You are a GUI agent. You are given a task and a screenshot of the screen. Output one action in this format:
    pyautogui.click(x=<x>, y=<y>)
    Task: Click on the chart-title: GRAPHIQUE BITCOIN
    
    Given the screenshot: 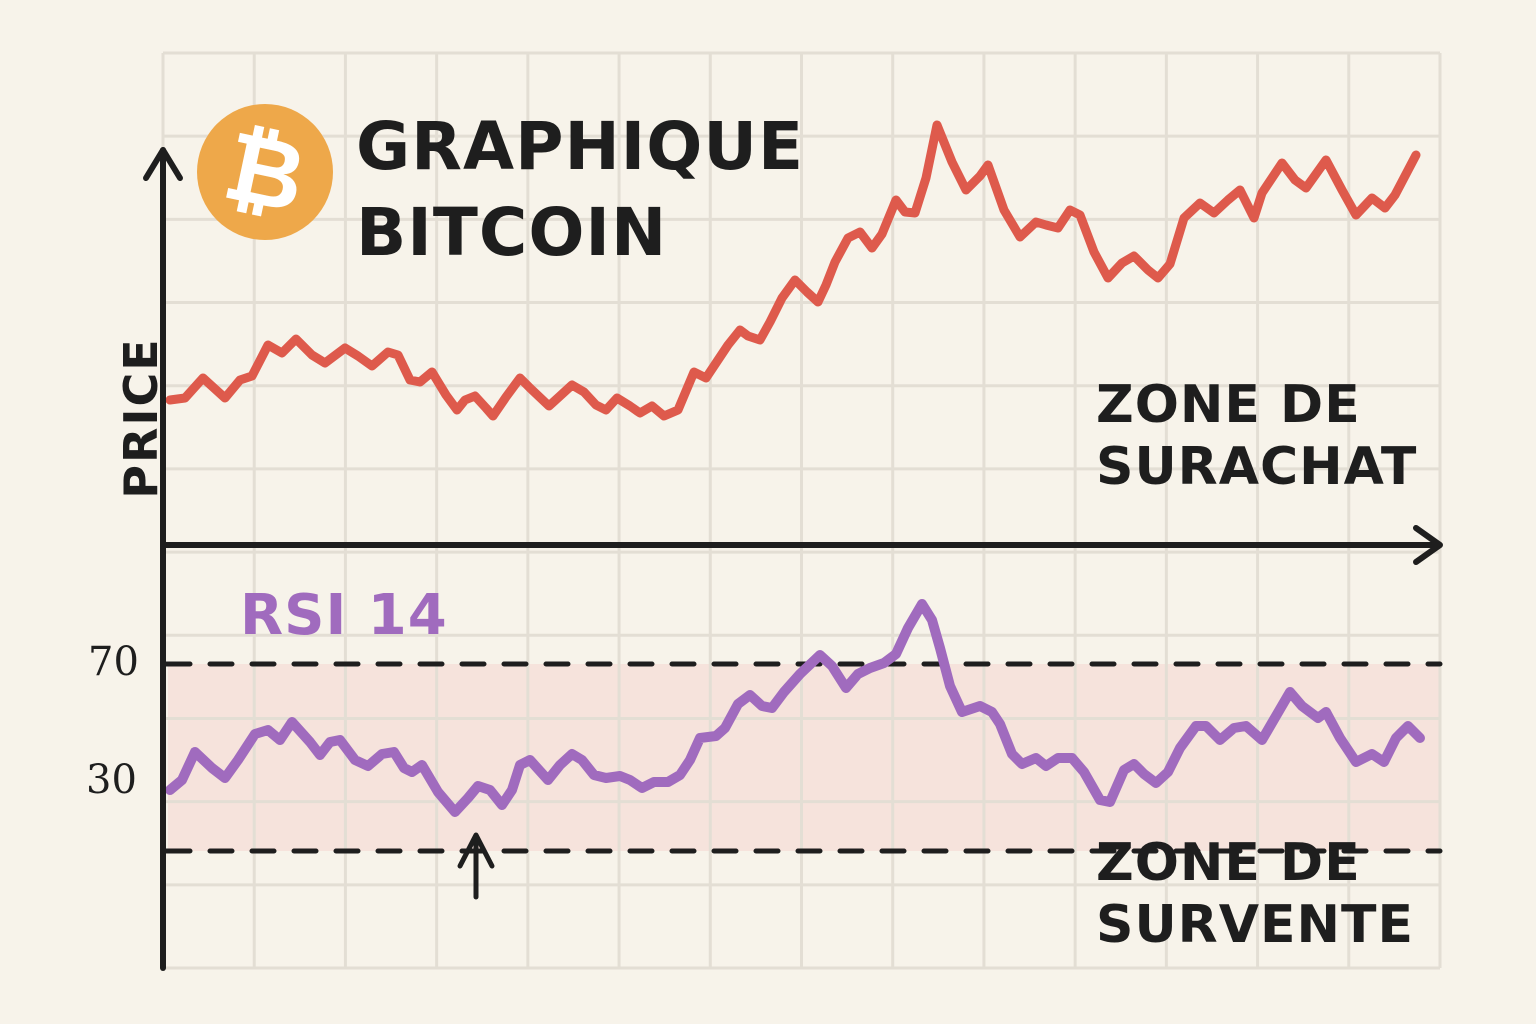 What is the action you would take?
    pyautogui.click(x=580, y=190)
    